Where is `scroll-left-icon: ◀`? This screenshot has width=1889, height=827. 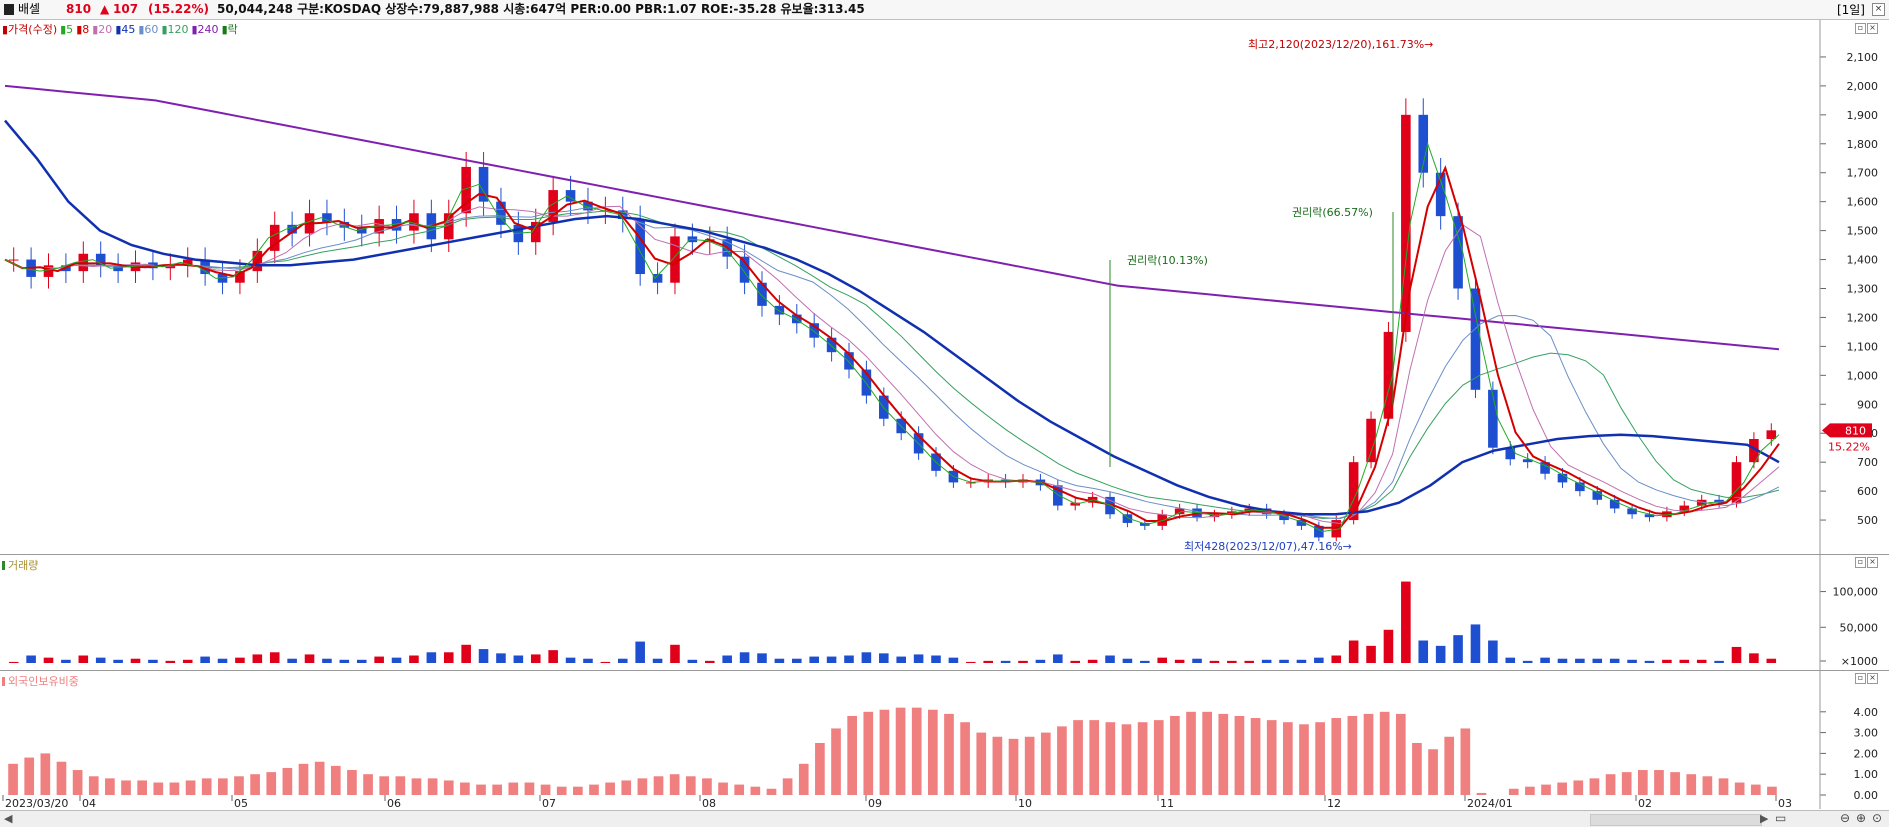
scroll-left-icon: ◀ is located at coordinates (8, 818).